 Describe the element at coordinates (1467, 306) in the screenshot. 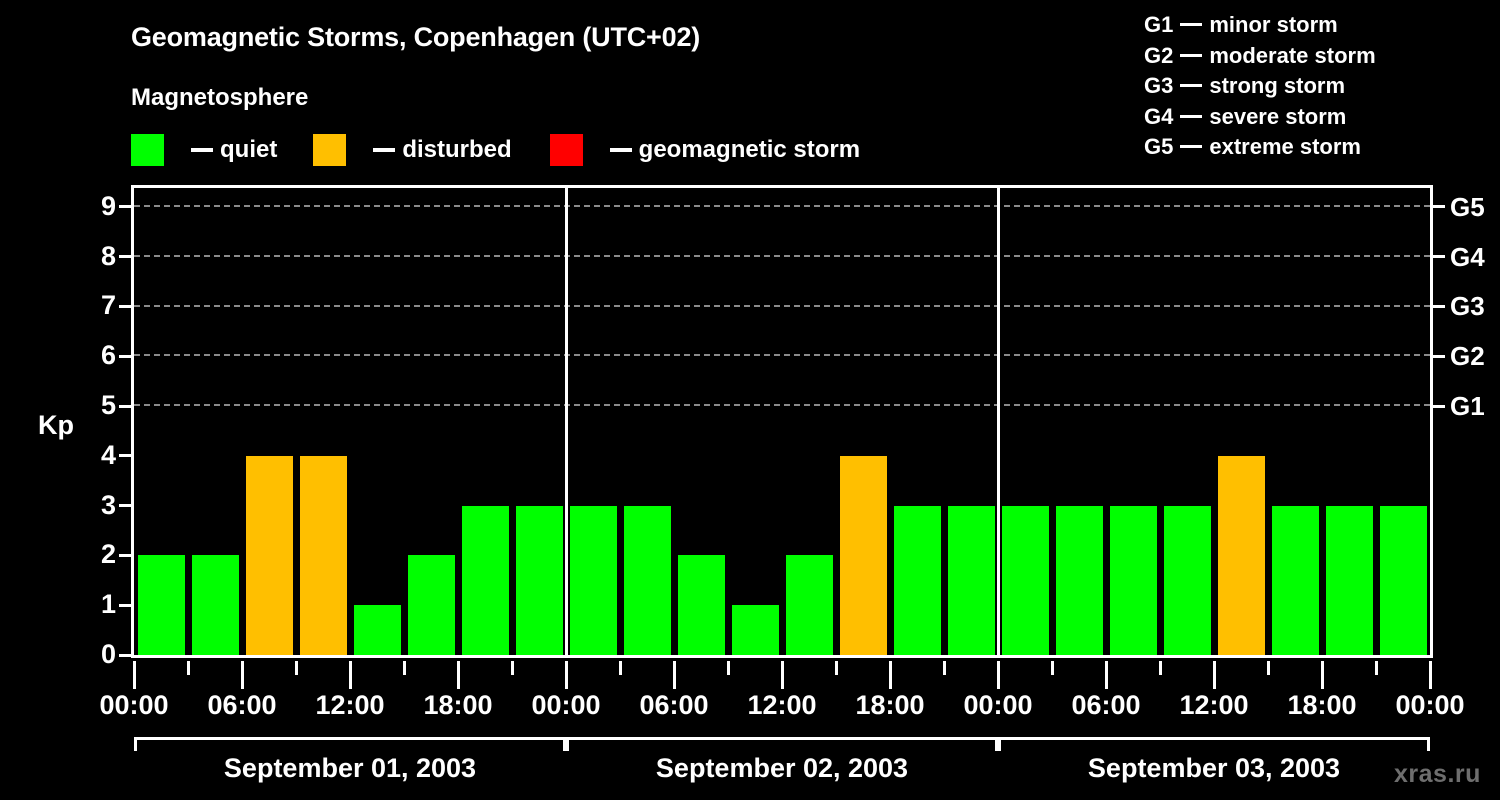

I see `g-scale-label: G3` at that location.